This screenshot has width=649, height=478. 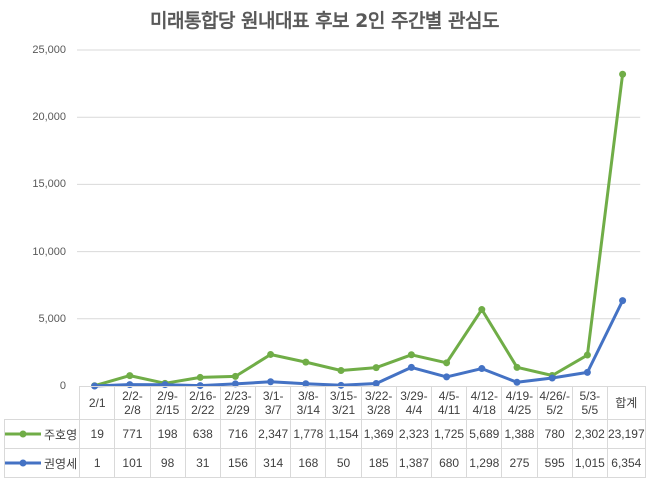 I want to click on table-cell: 1,778, so click(x=308, y=434).